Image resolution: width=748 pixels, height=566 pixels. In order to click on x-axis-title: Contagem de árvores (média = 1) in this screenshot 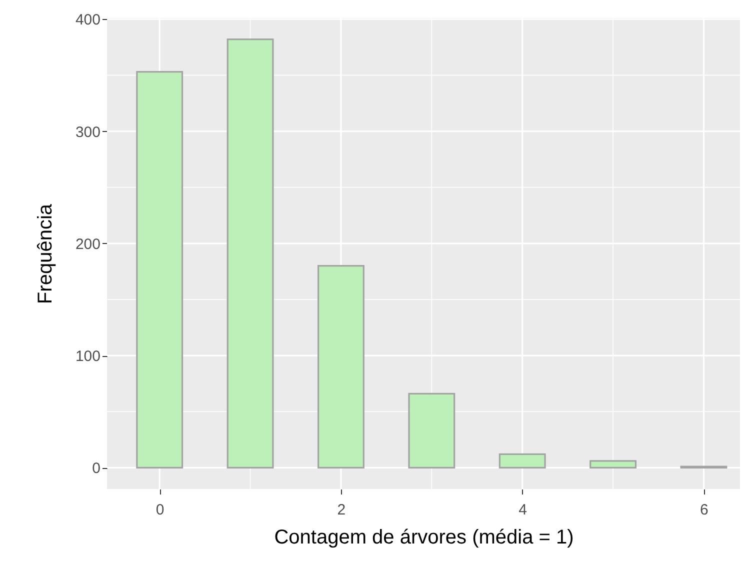, I will do `click(424, 537)`.